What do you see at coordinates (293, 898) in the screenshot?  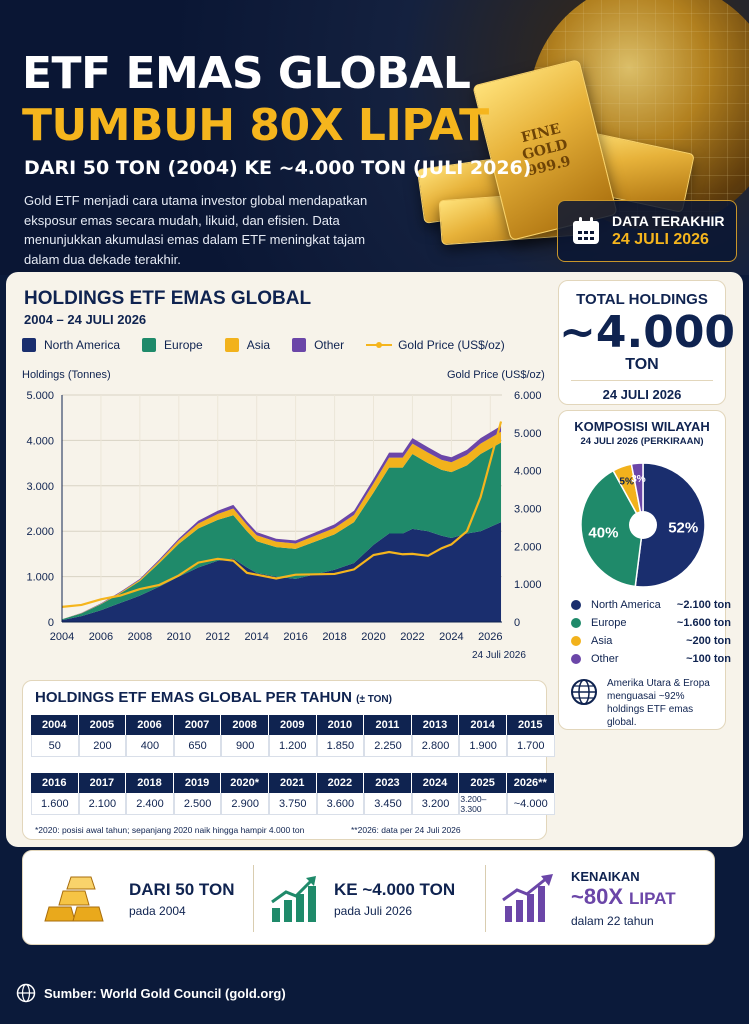 I see `growth-chart-icon` at bounding box center [293, 898].